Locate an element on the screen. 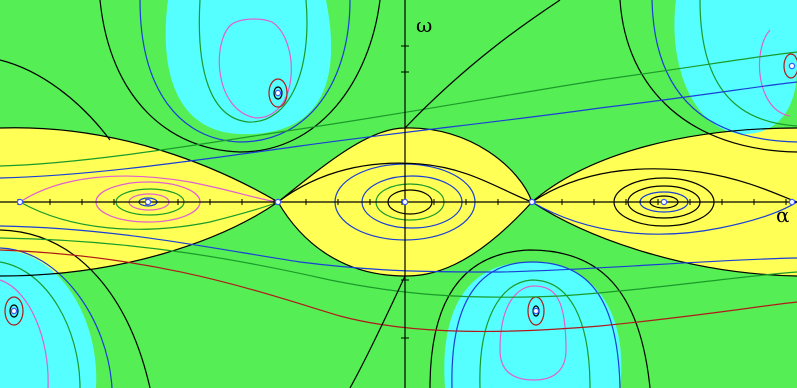 This screenshot has height=388, width=797. contours-bottom-left is located at coordinates (75, 308).